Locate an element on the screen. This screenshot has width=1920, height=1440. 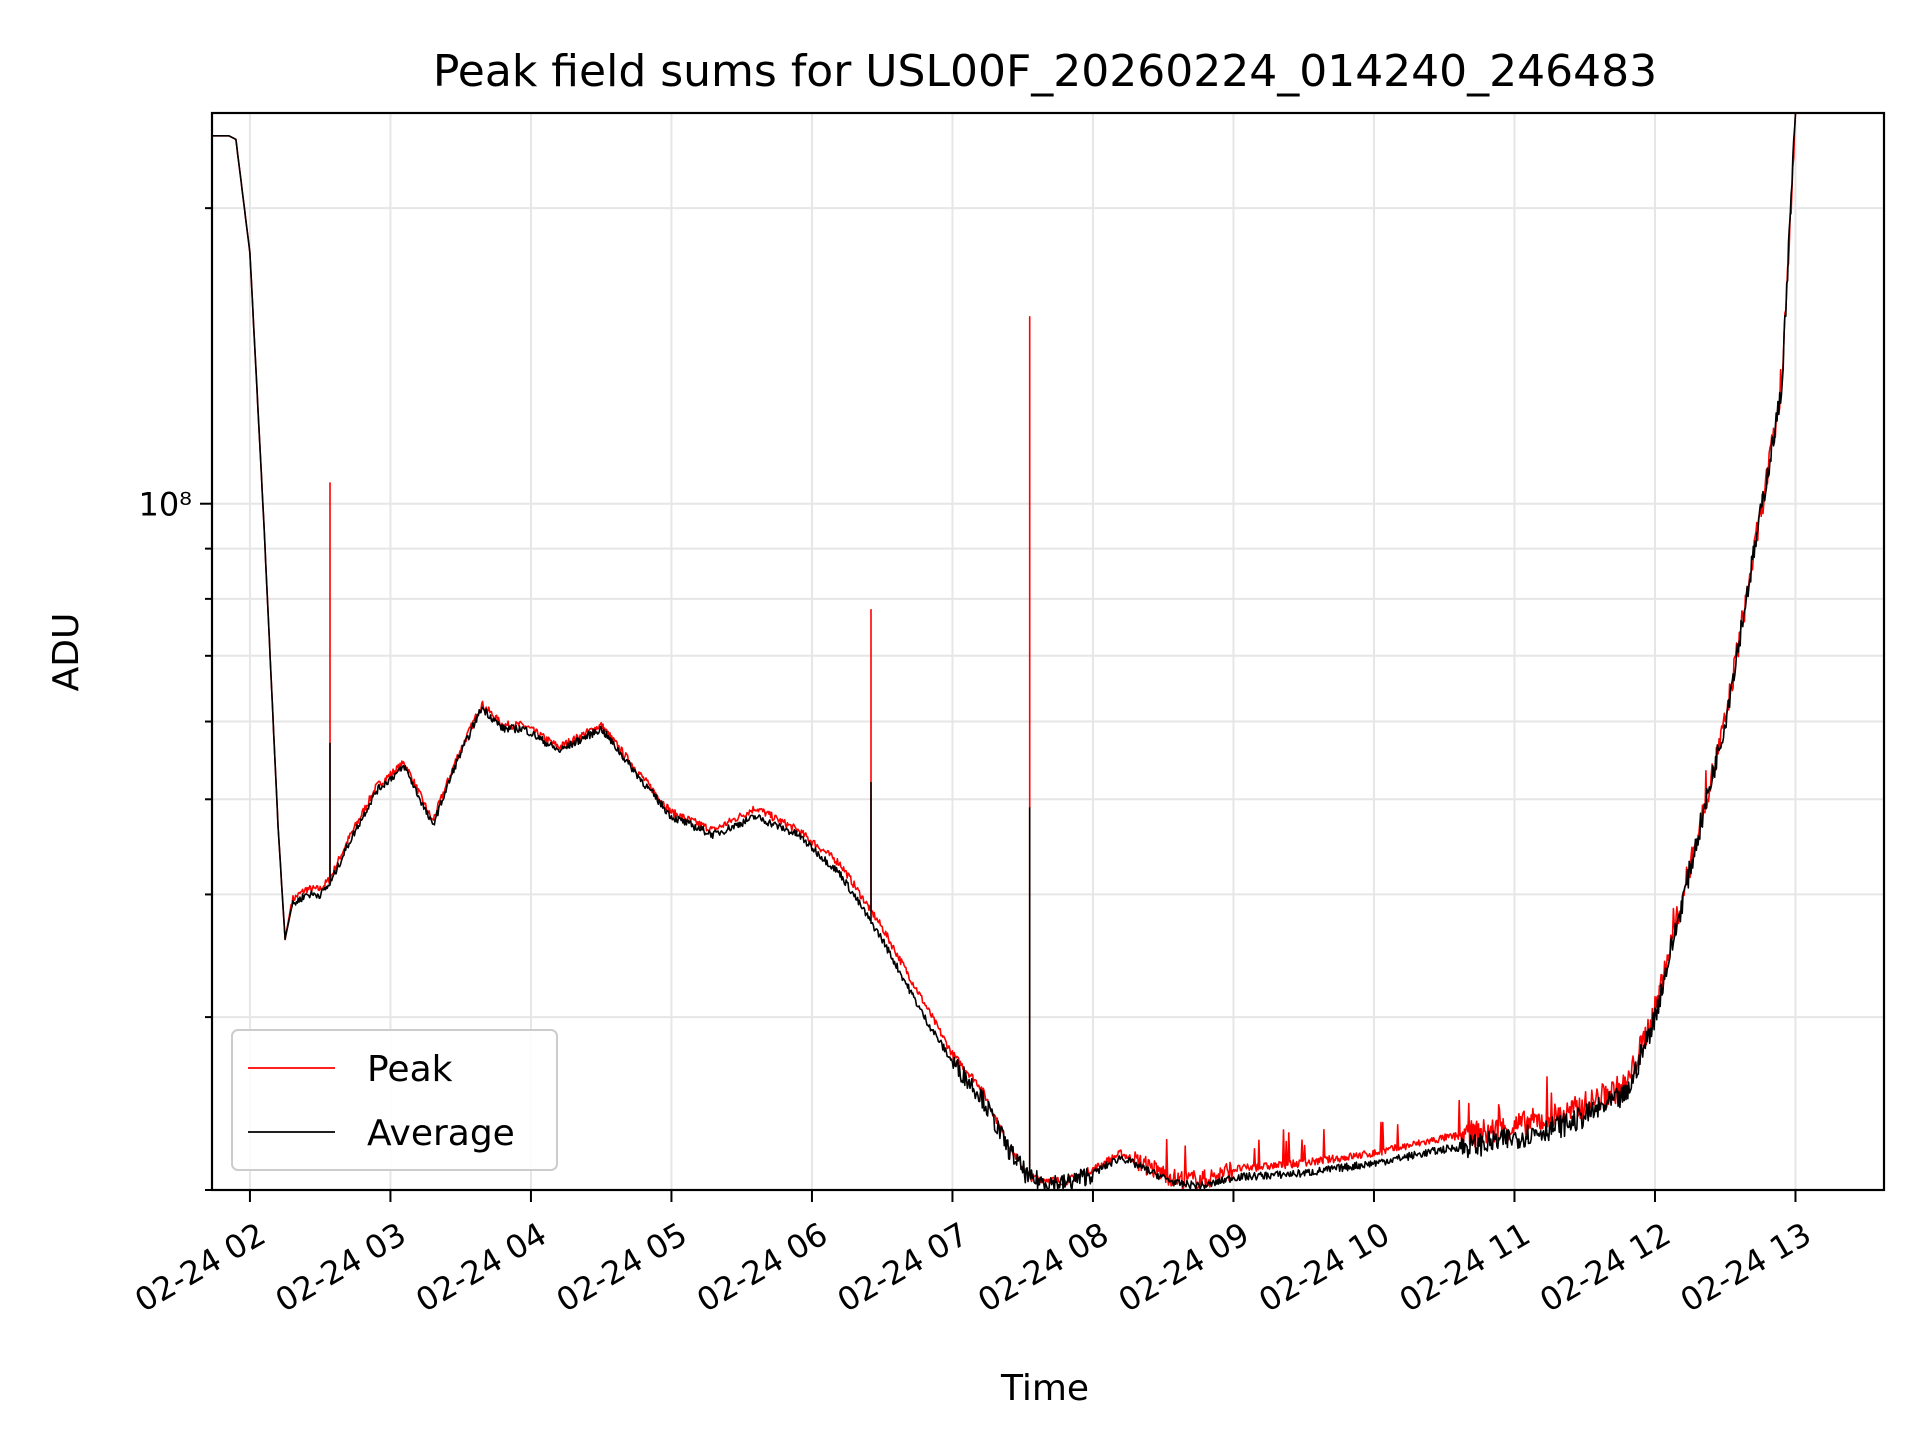
x-tick-label: 02-24 06 is located at coordinates (762, 1267).